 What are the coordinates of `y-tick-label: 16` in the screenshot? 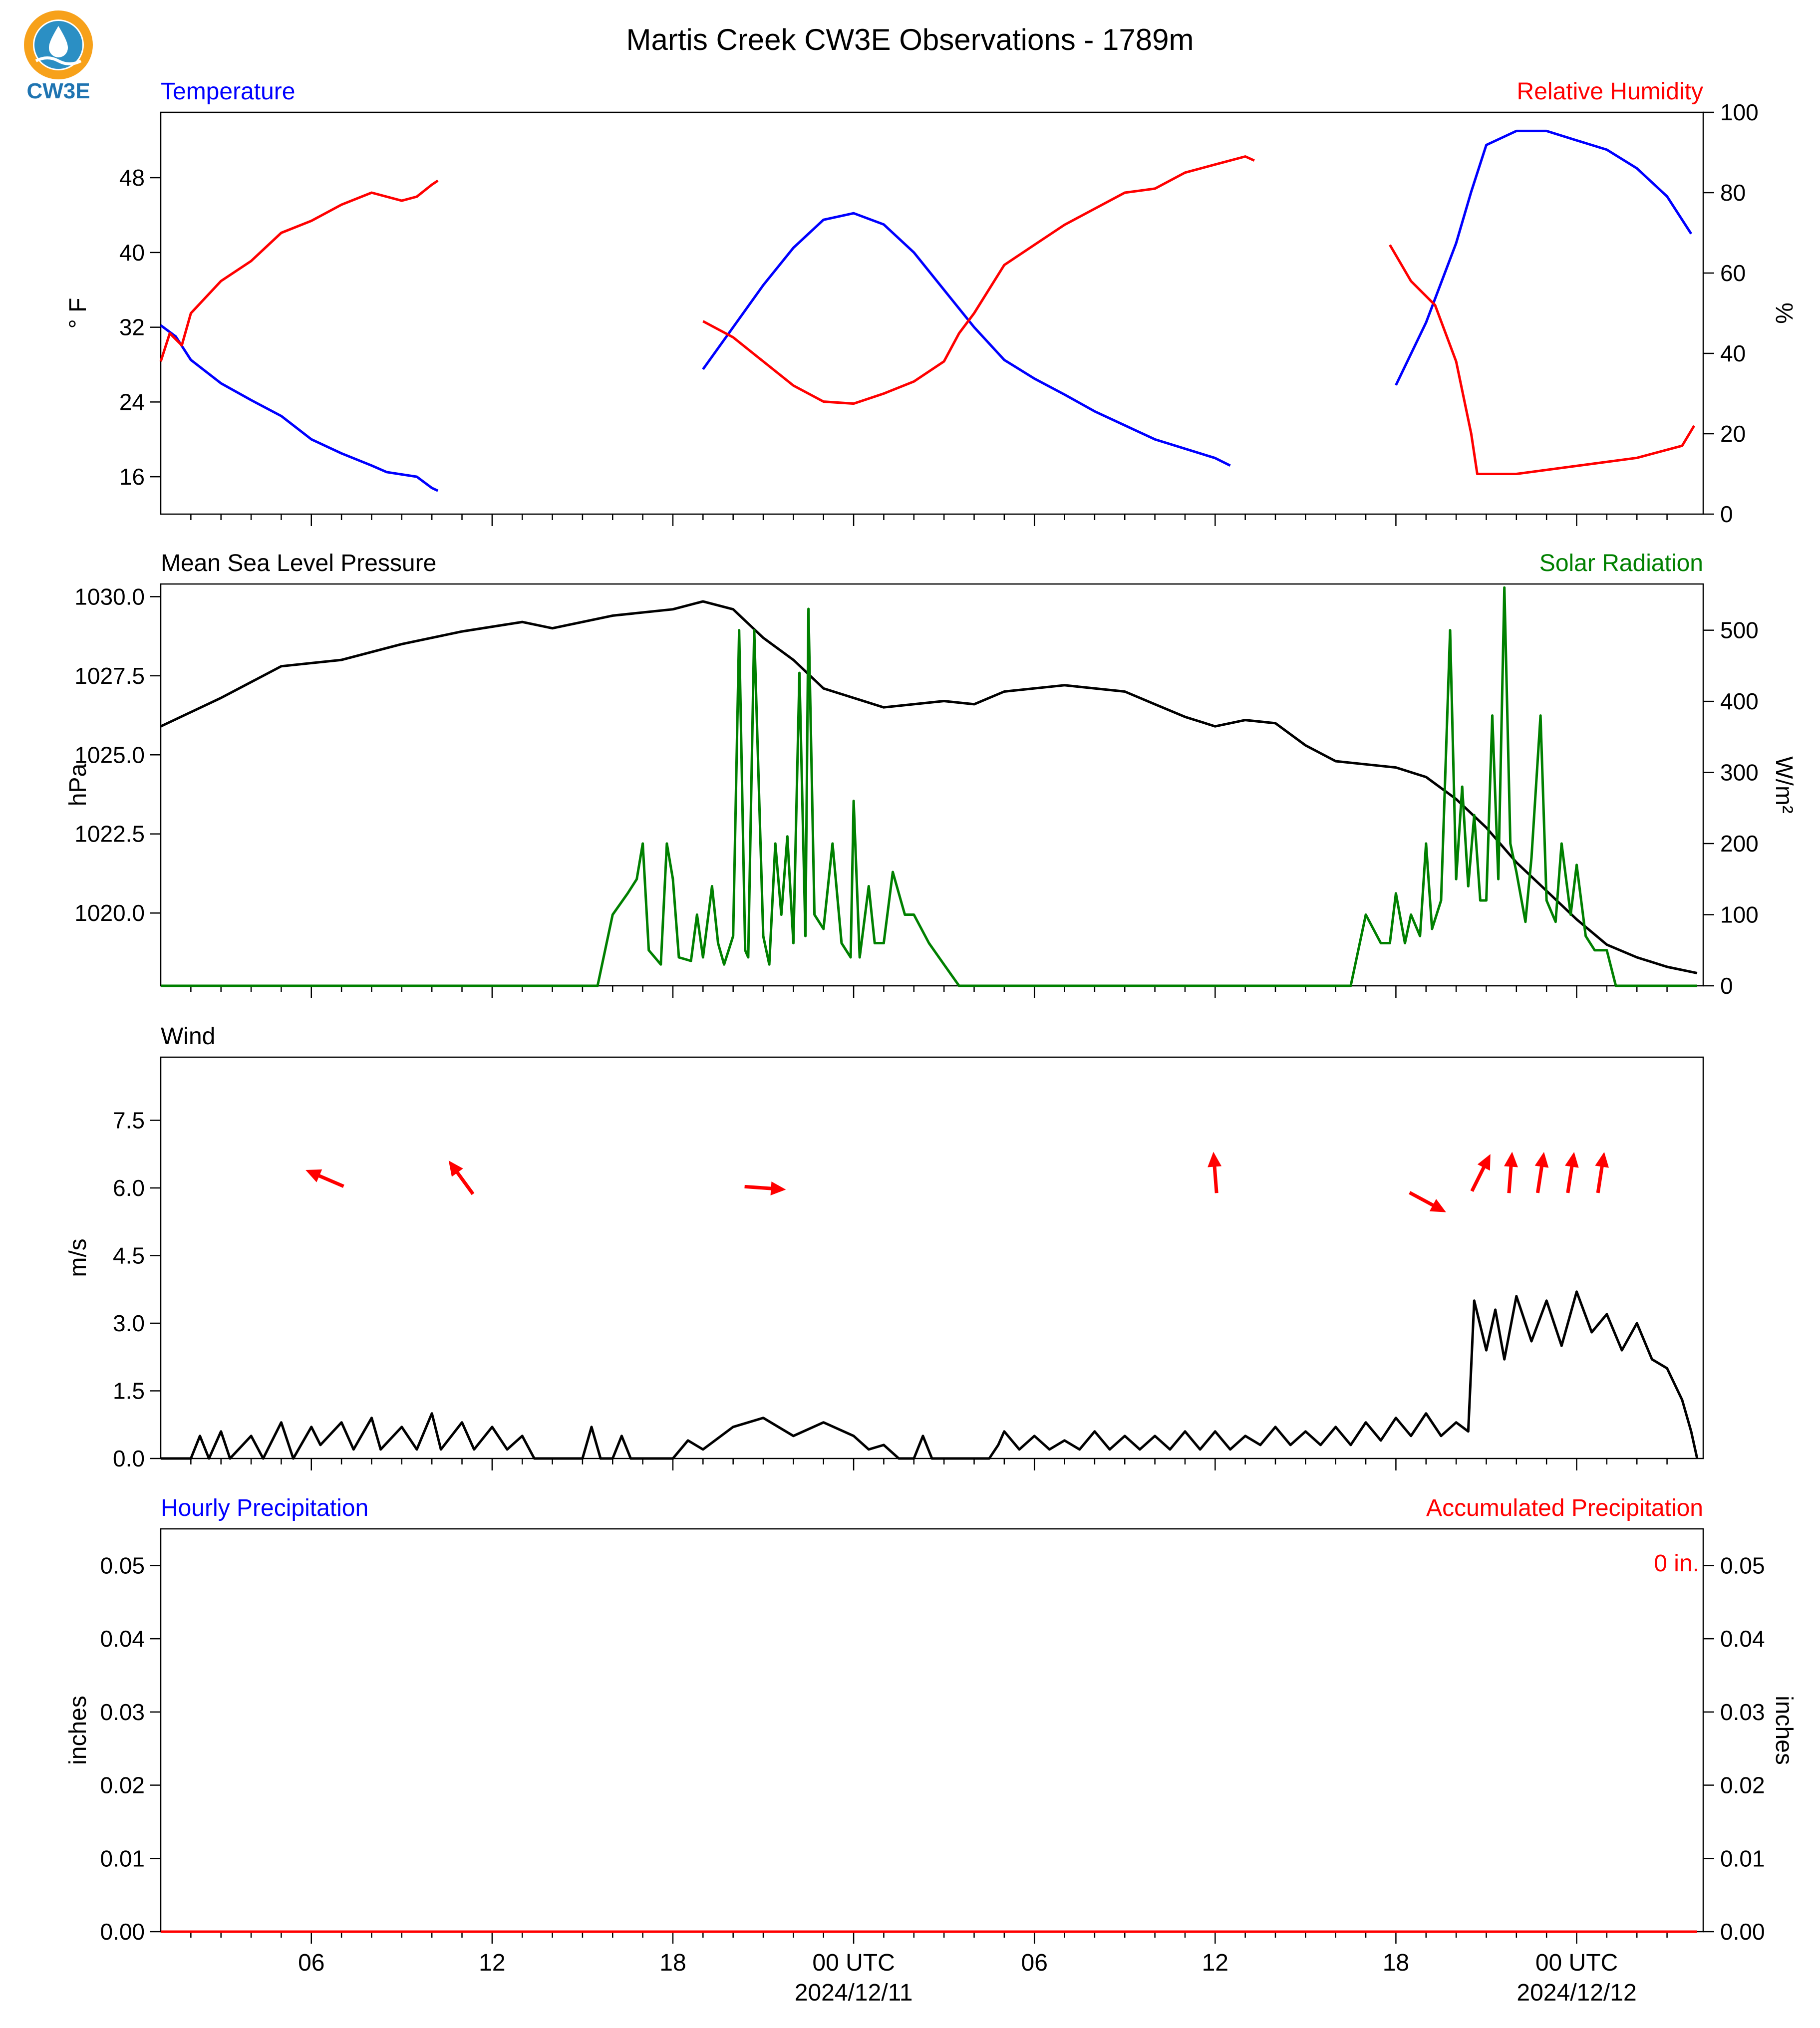 It's located at (132, 477).